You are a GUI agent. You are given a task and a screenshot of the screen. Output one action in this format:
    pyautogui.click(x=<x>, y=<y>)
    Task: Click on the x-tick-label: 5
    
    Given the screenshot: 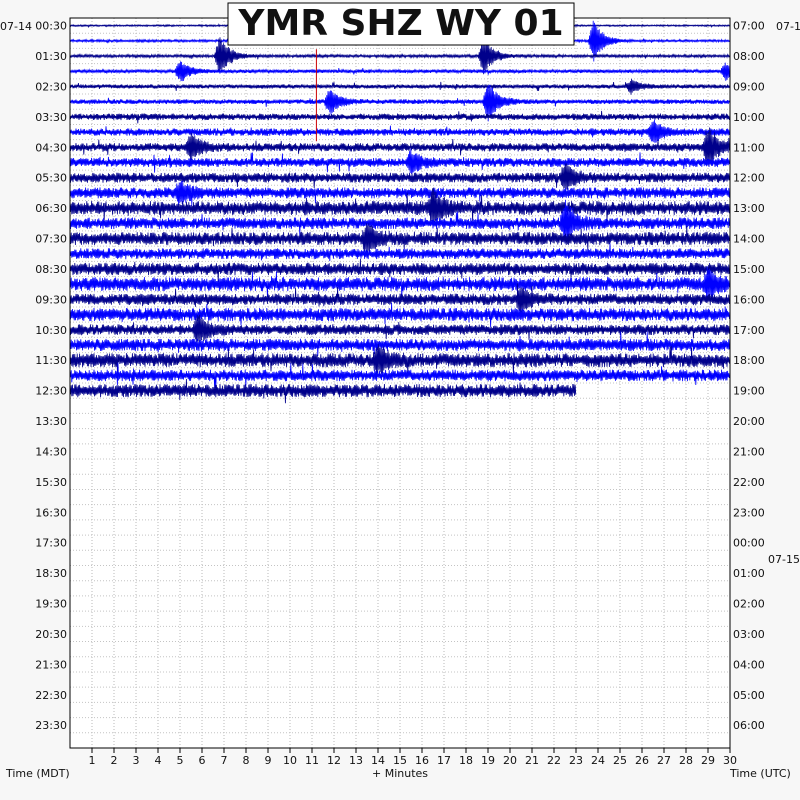 What is the action you would take?
    pyautogui.click(x=180, y=760)
    